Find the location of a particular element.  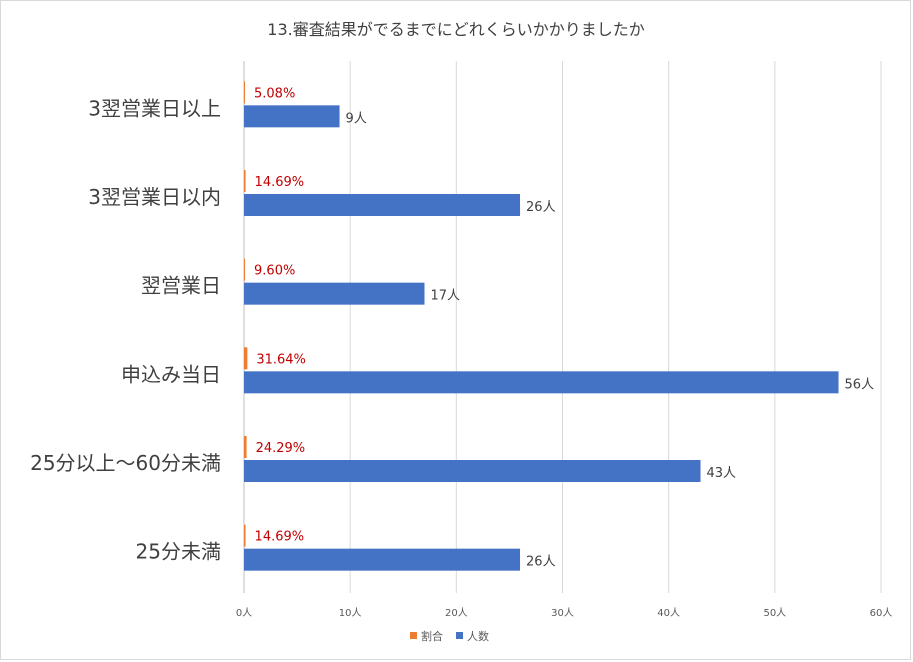

data-label-count: 17人 is located at coordinates (445, 296).